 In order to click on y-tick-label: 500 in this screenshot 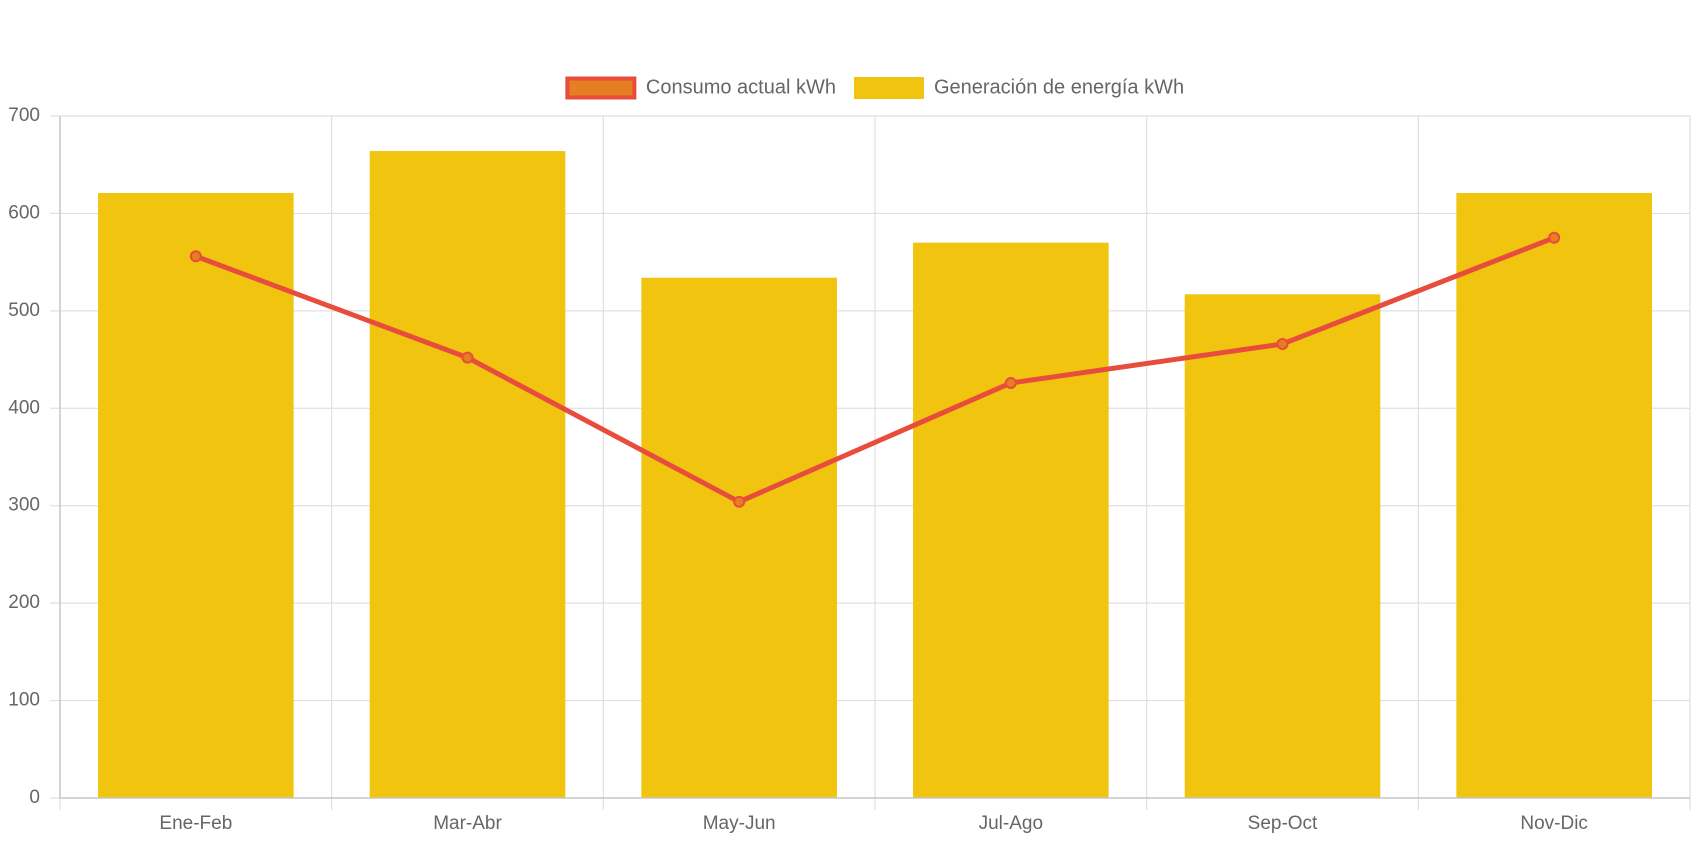, I will do `click(24, 310)`.